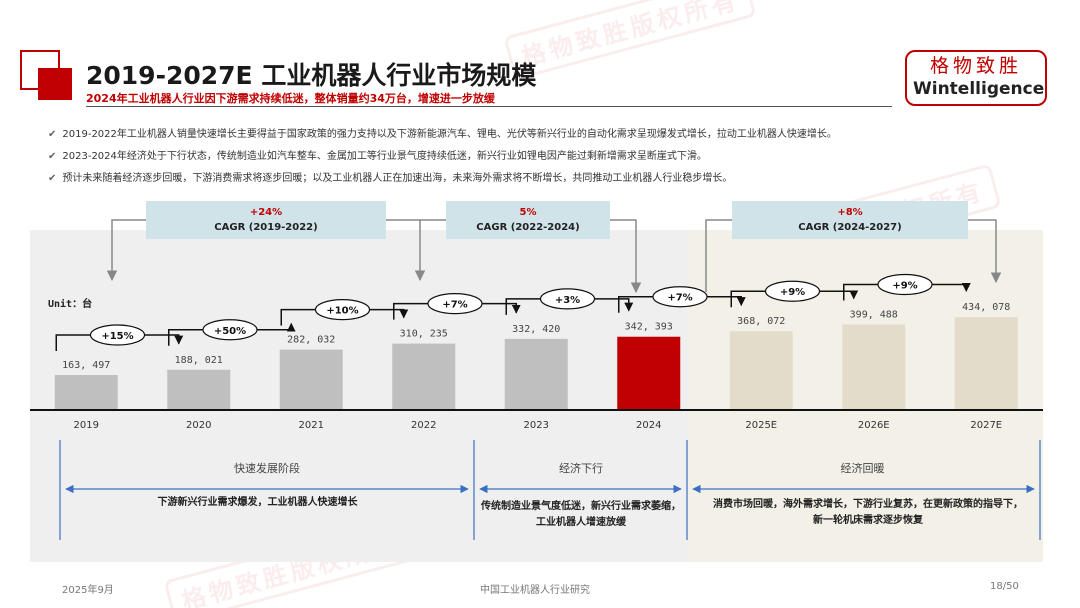 Image resolution: width=1080 pixels, height=608 pixels. I want to click on phase-desc-downturn: 传统制造业景气度低迷，新兴行业需求萎缩，工业机器人增速放缓, so click(581, 514).